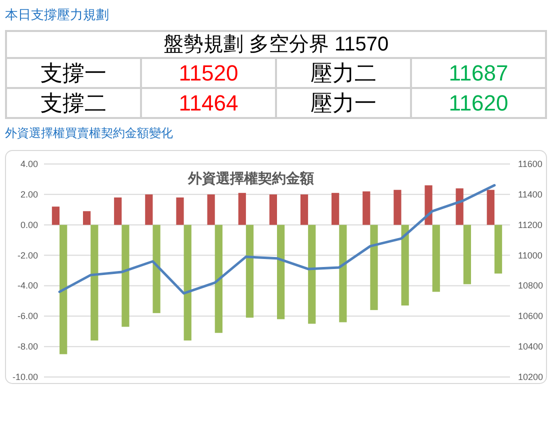 Image resolution: width=552 pixels, height=421 pixels. I want to click on text: 支撐一, so click(73, 73).